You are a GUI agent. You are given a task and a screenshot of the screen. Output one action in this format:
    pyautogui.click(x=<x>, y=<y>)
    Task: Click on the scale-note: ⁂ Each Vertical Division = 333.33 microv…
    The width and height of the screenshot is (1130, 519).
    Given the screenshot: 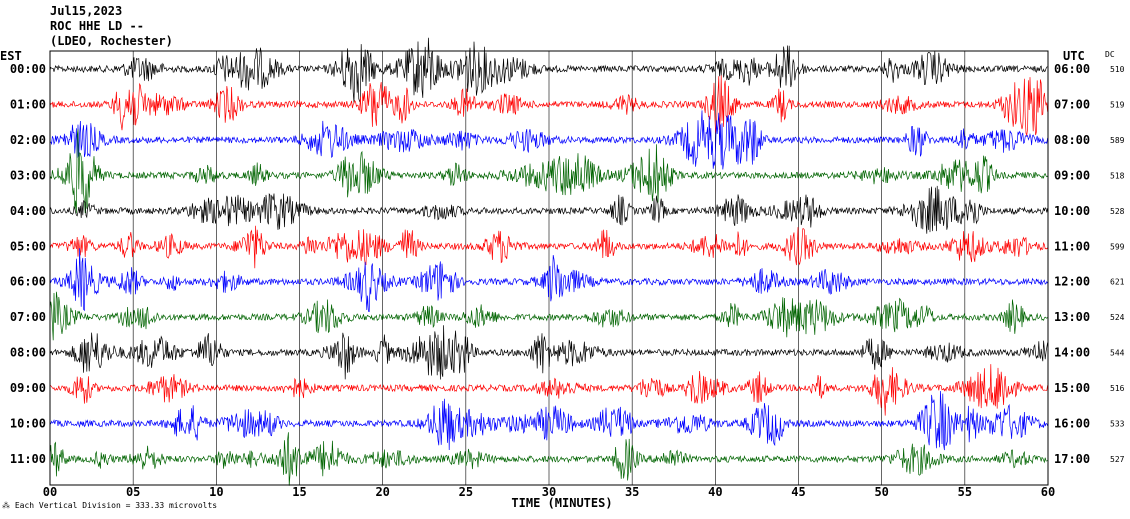 What is the action you would take?
    pyautogui.click(x=109, y=505)
    